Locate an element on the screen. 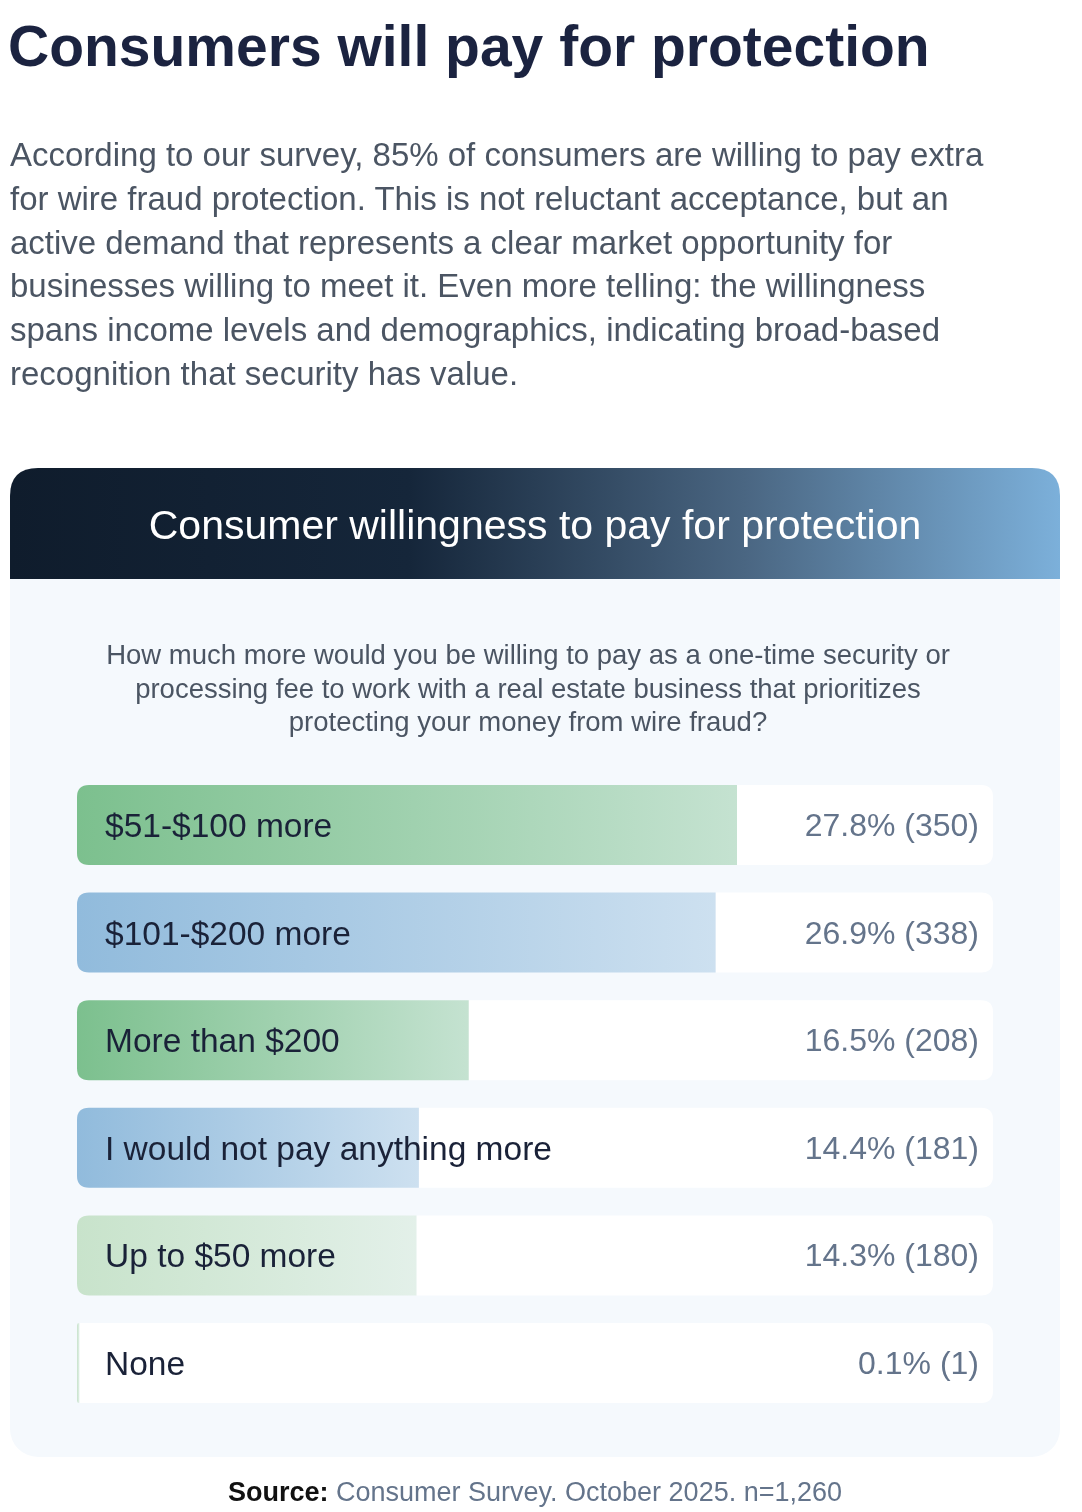 The height and width of the screenshot is (1512, 1082). y-tick-label: $51-$100 more is located at coordinates (219, 825).